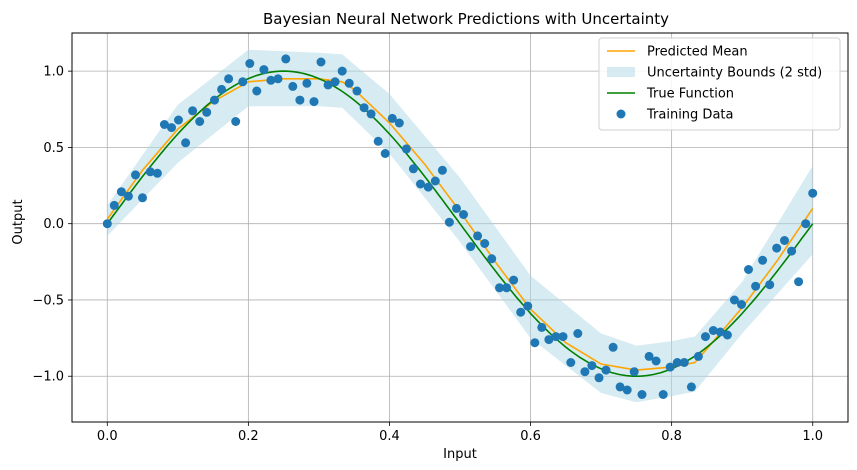 The height and width of the screenshot is (470, 857). I want to click on y-tick-label: 0.0, so click(53, 224).